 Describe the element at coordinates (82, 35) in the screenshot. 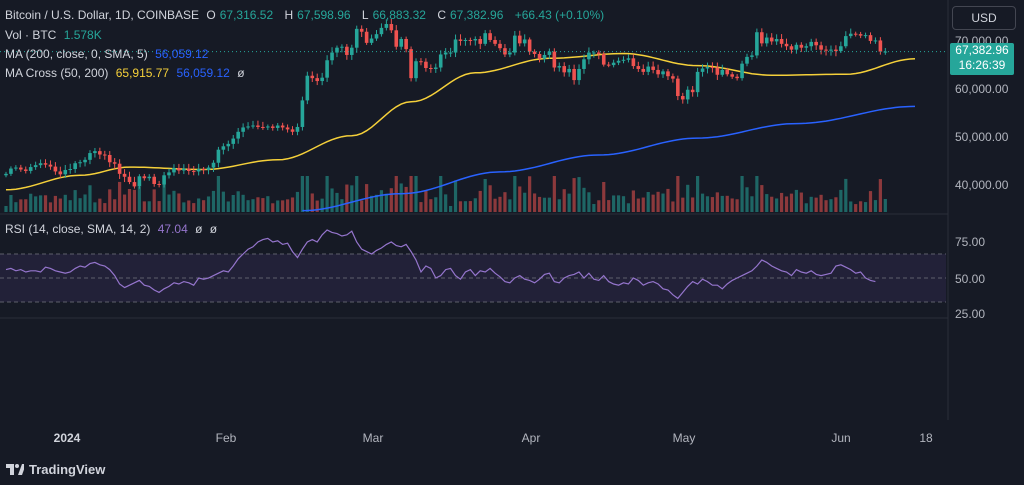

I see `volume-value: 1.578K` at that location.